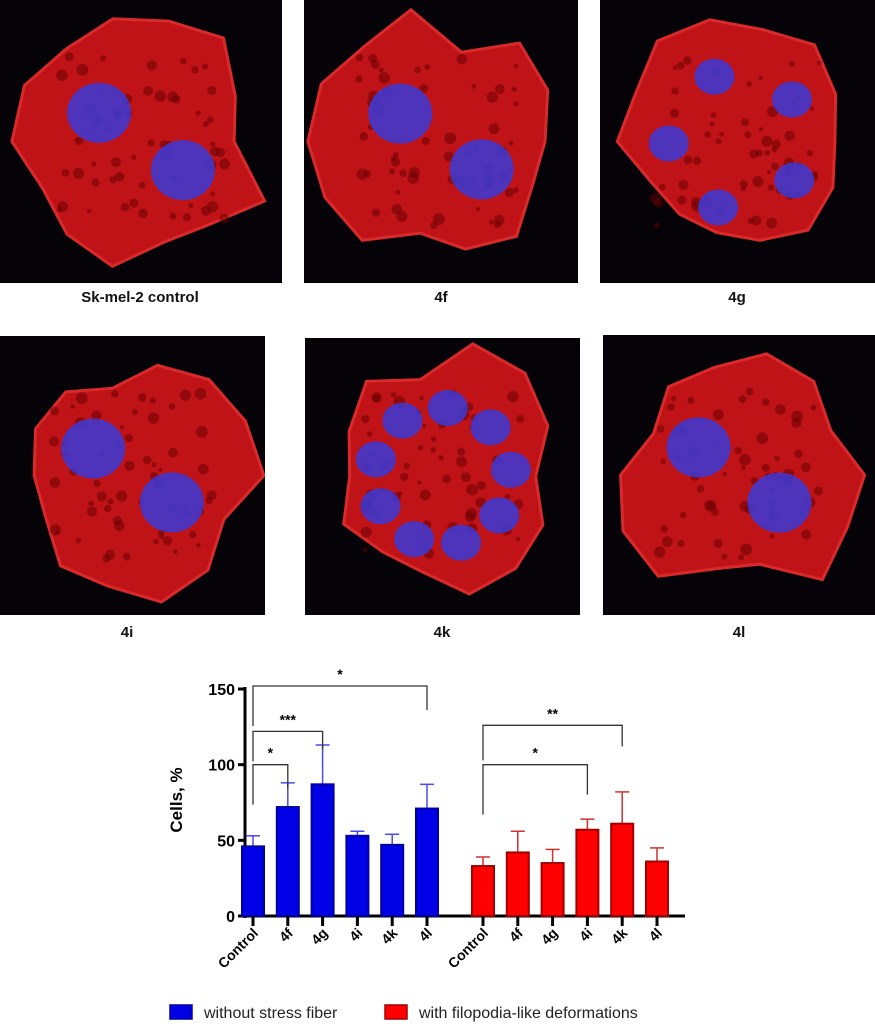 The width and height of the screenshot is (875, 1024). I want to click on panel-label: 4k, so click(442, 632).